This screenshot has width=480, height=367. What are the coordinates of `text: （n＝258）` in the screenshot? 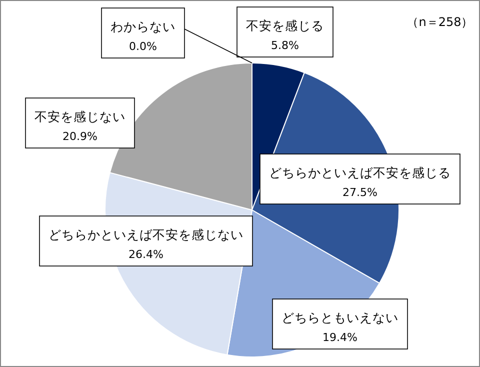 It's located at (440, 22).